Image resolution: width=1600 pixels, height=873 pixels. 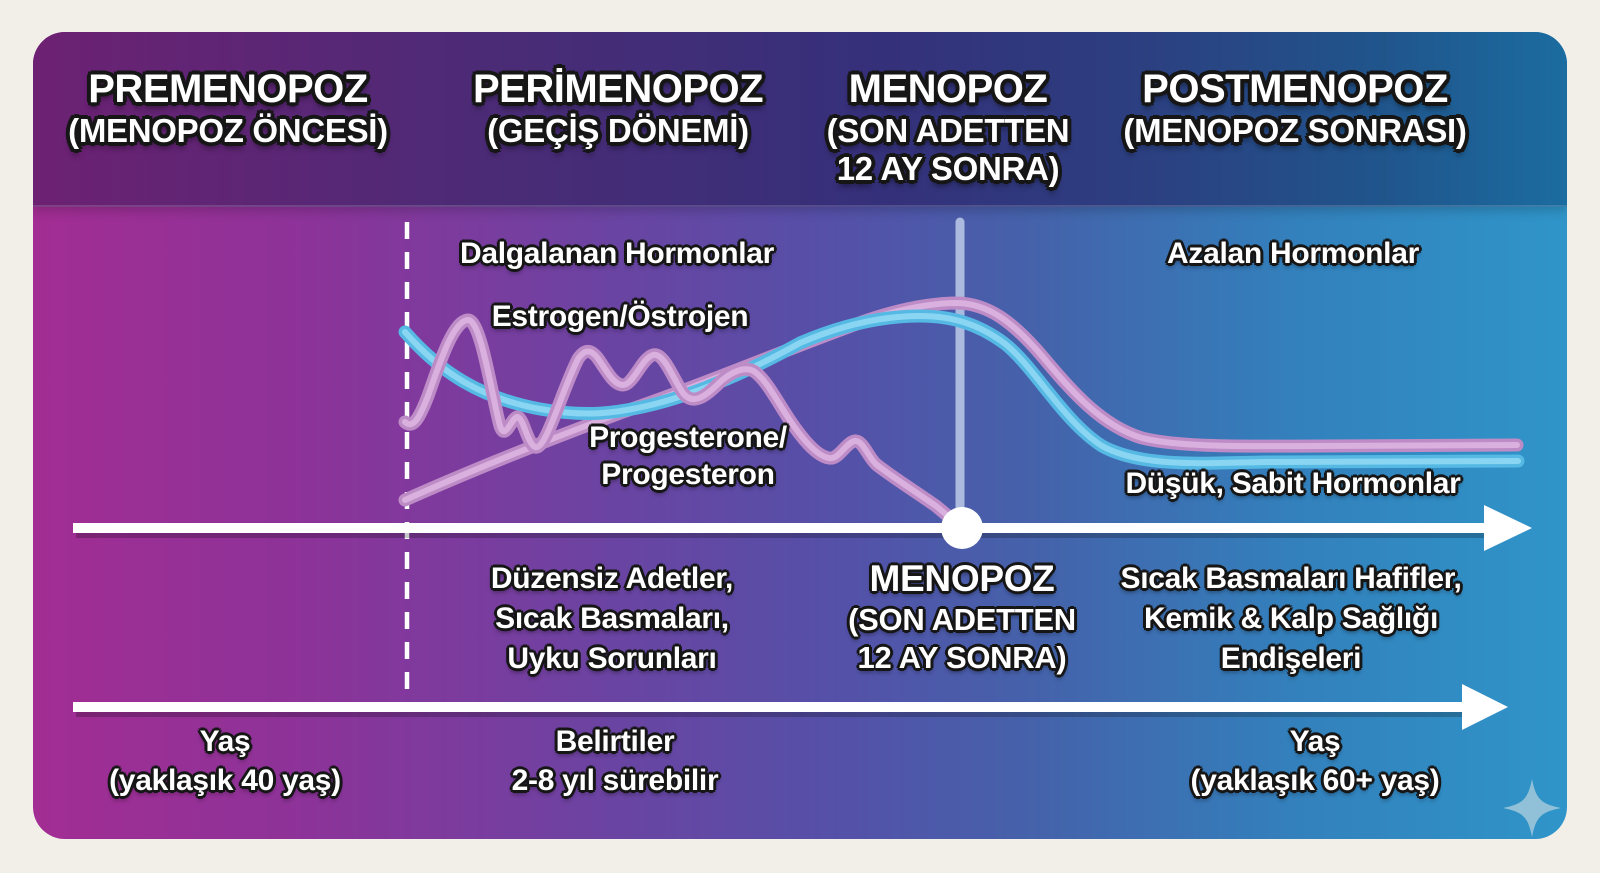 What do you see at coordinates (612, 658) in the screenshot?
I see `perimenopause-symptom-line3: Uyku Sorunları` at bounding box center [612, 658].